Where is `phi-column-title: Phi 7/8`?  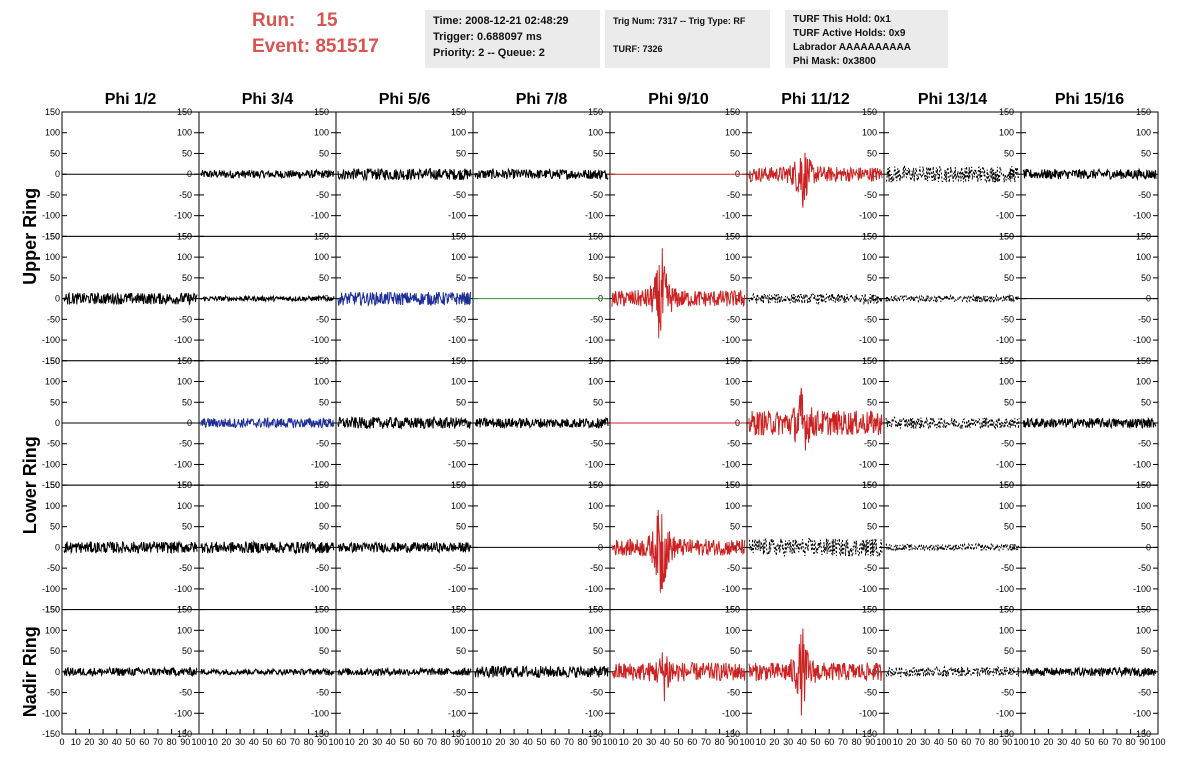
phi-column-title: Phi 7/8 is located at coordinates (542, 99).